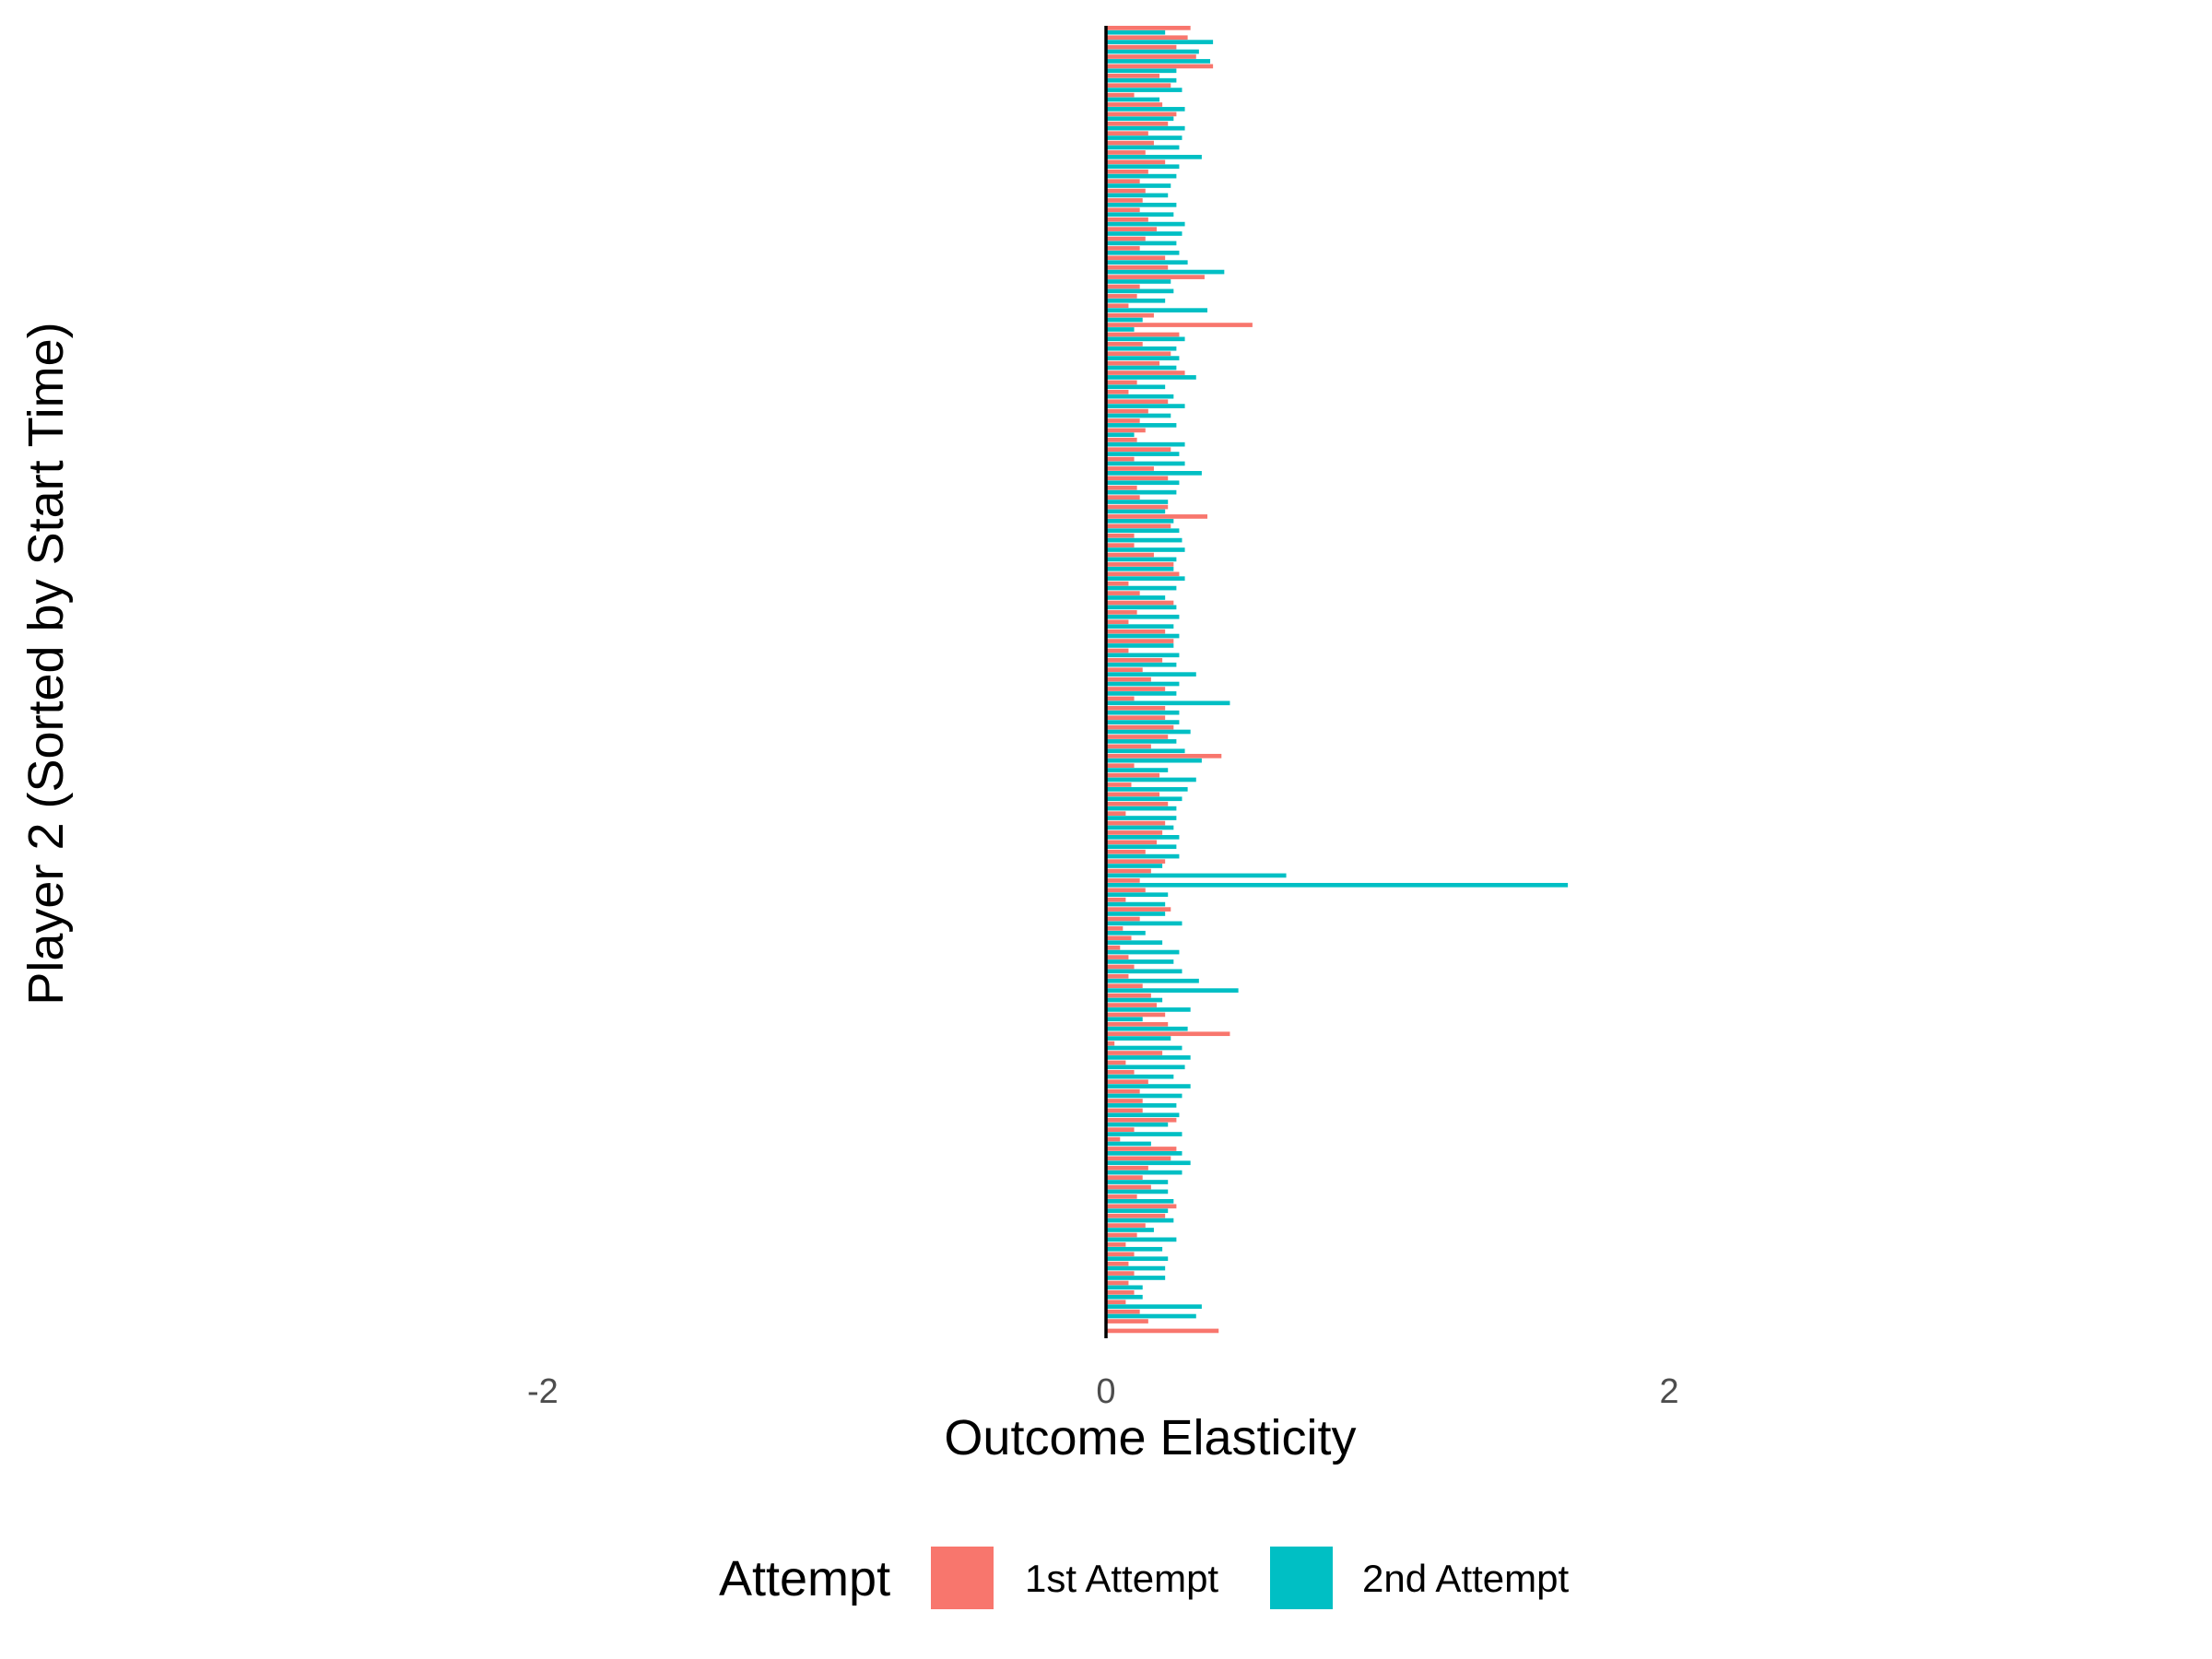 This screenshot has height=1659, width=2212. What do you see at coordinates (543, 1391) in the screenshot?
I see `x-tick-label: -2` at bounding box center [543, 1391].